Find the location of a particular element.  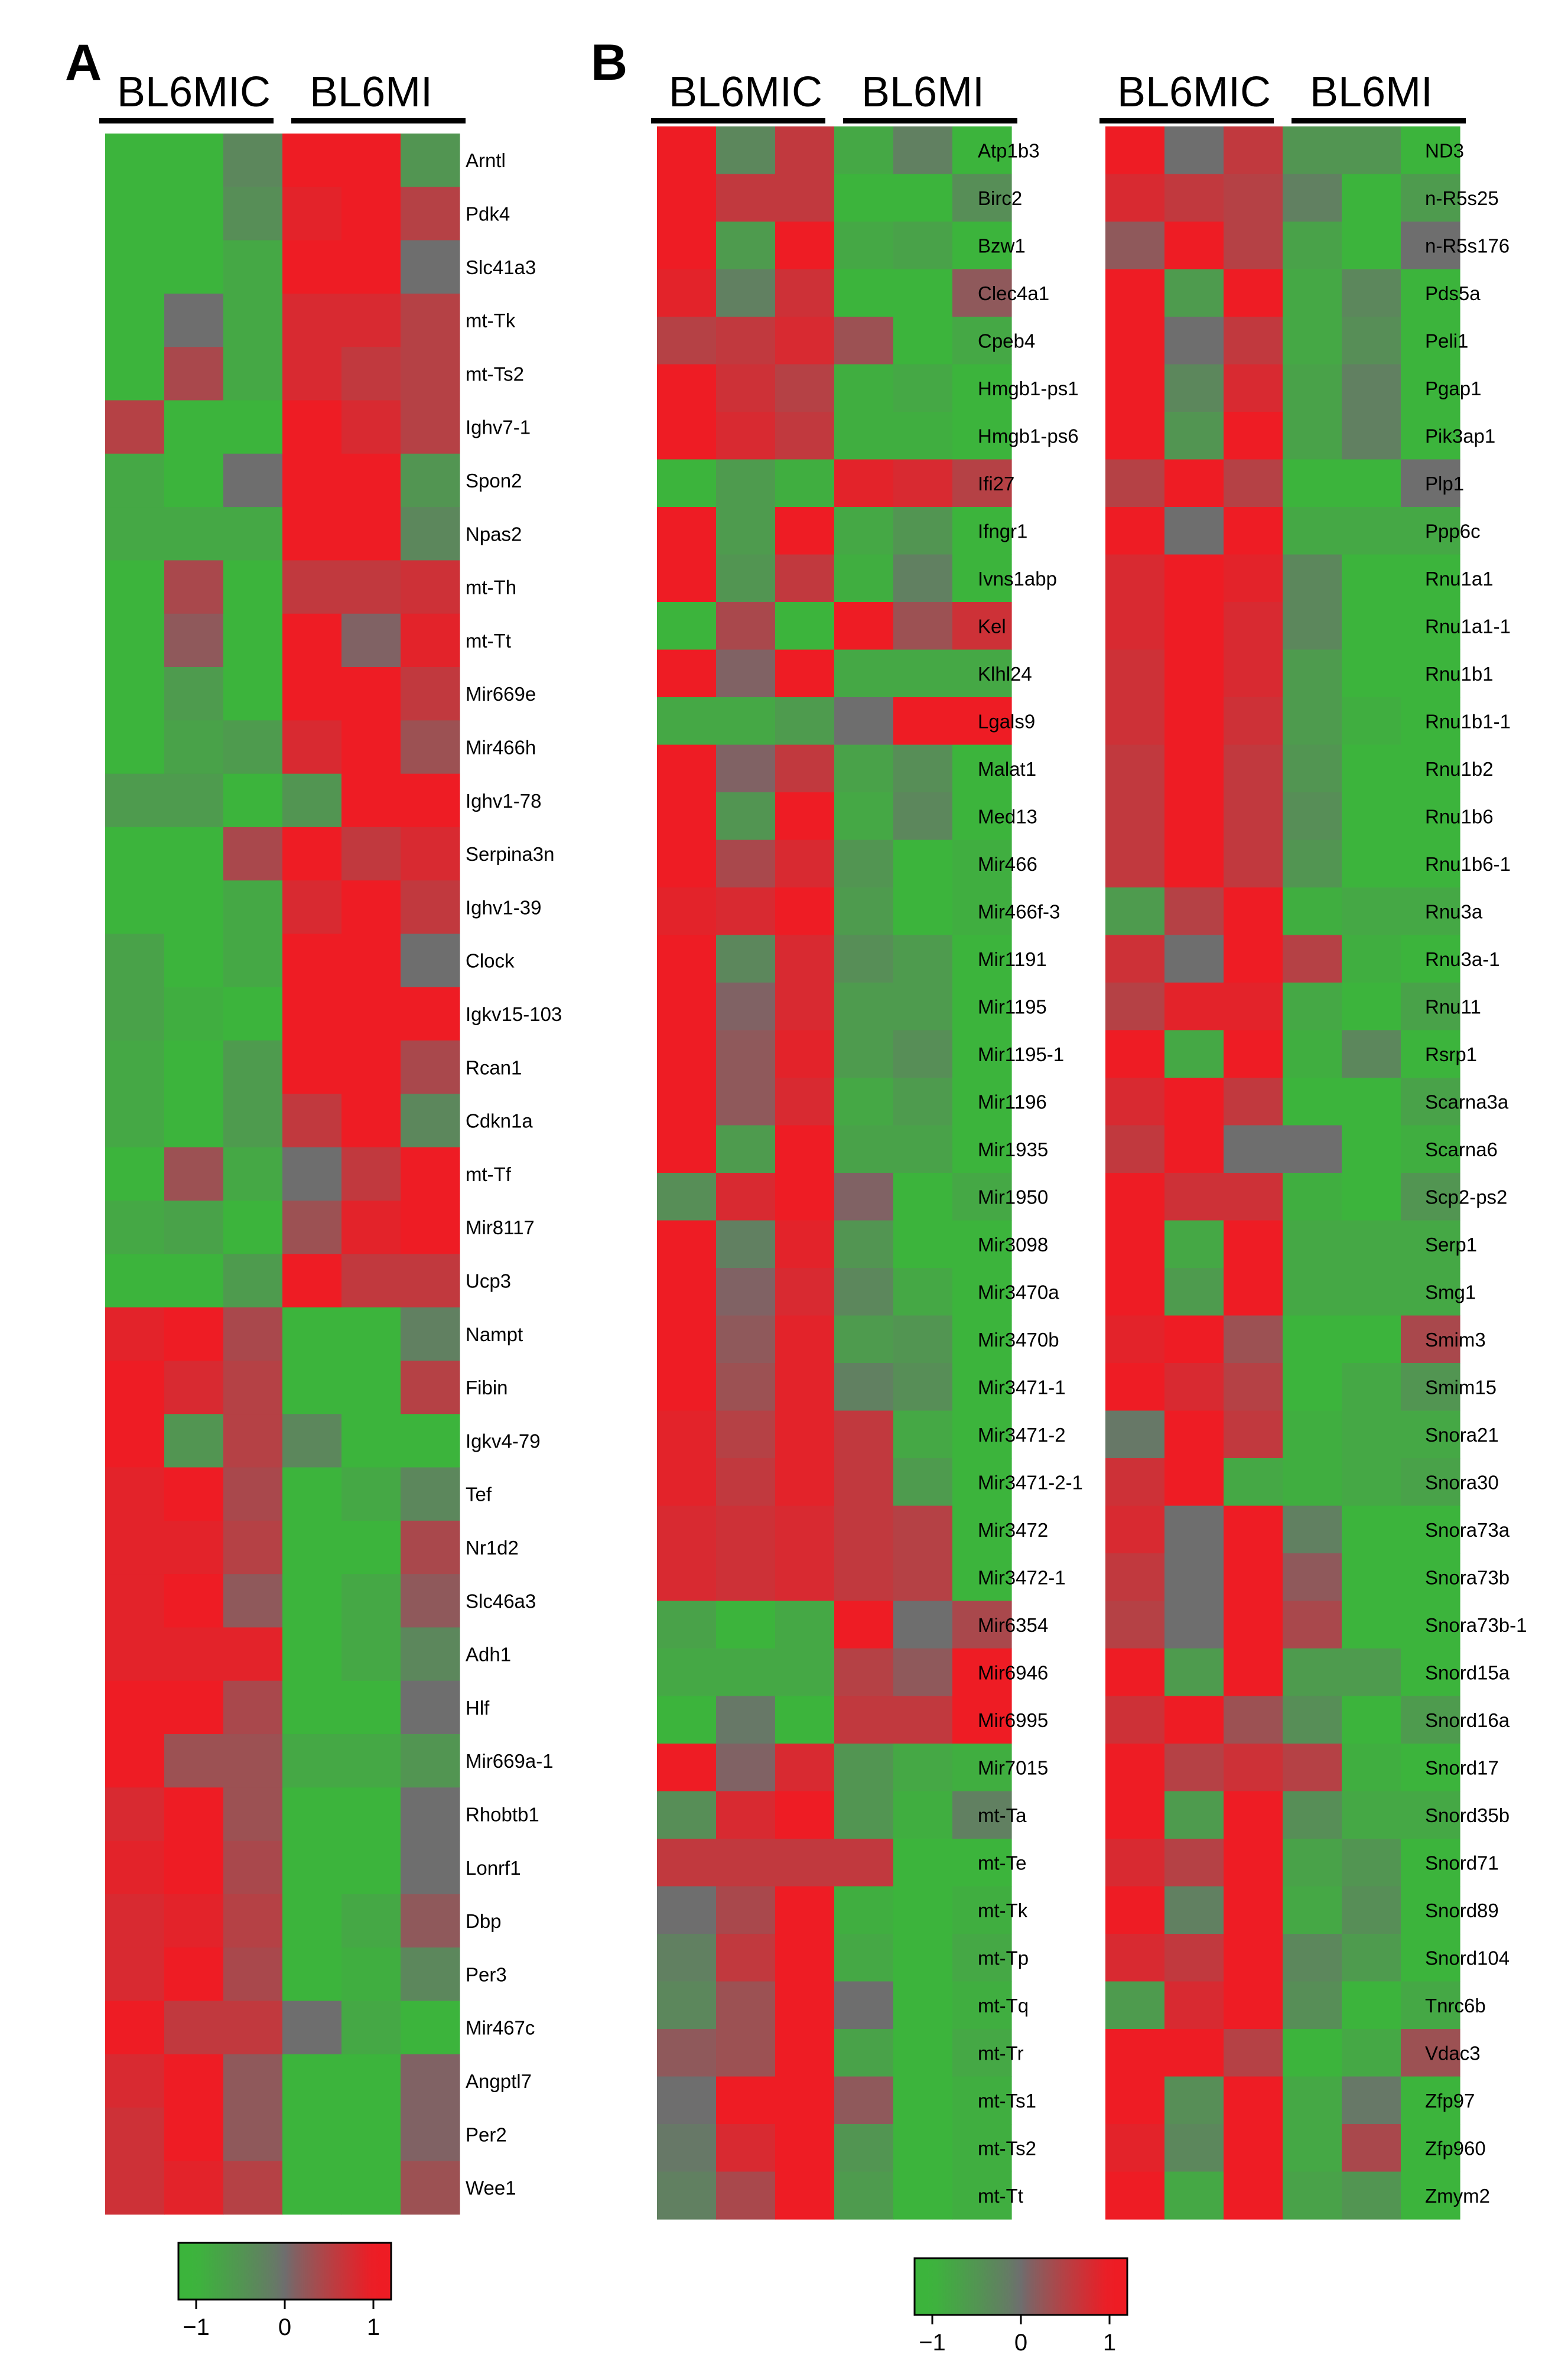

row-label: Snord35b is located at coordinates (1467, 1815).